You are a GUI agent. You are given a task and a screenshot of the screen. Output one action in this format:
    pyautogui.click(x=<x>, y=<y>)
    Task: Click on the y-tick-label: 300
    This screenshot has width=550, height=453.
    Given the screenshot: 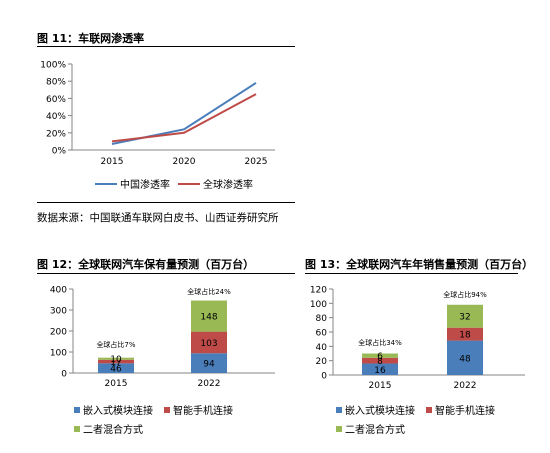 What is the action you would take?
    pyautogui.click(x=58, y=312)
    